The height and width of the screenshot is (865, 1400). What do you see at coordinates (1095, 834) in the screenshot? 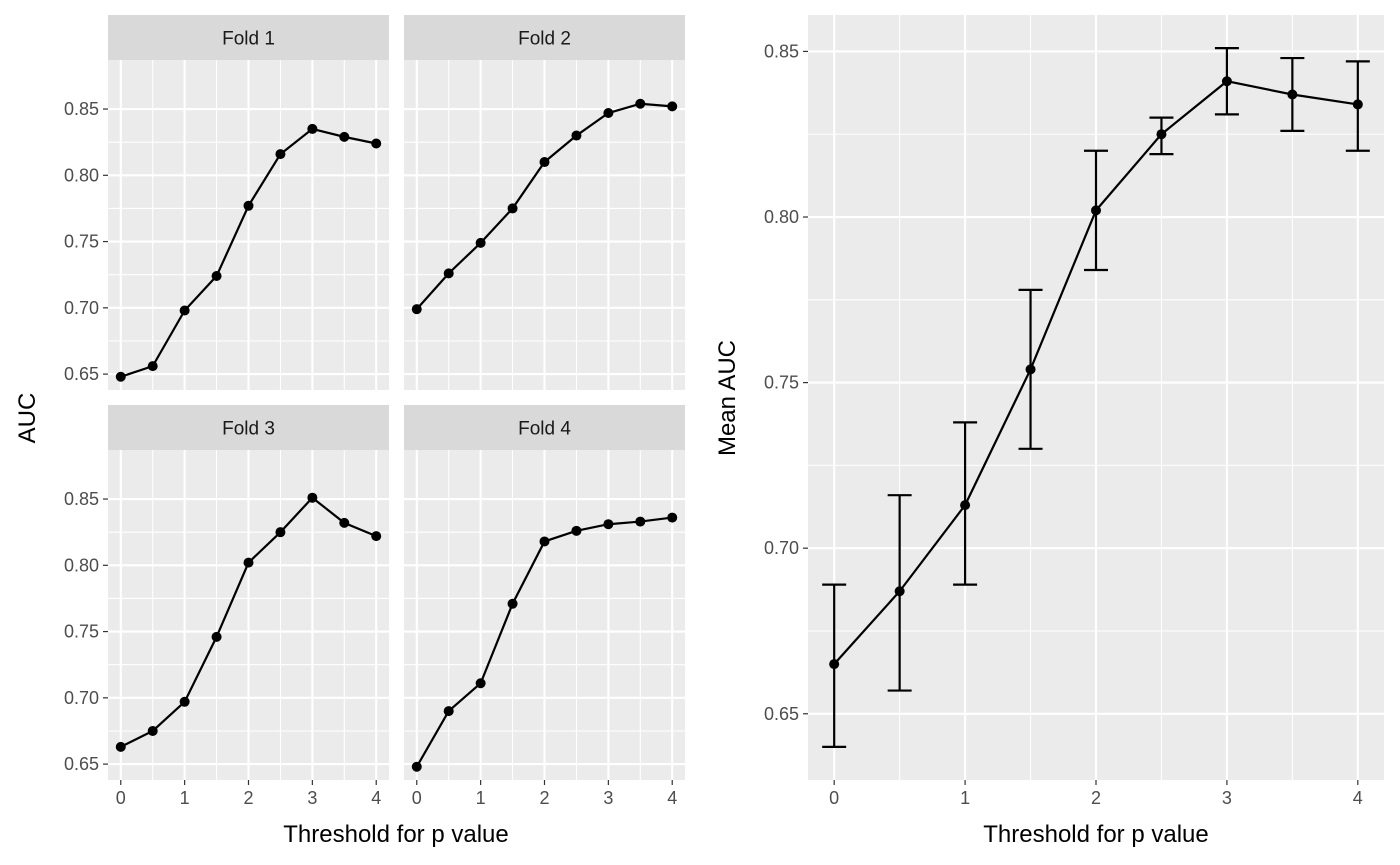
I see `mean-x-axis-title: Threshold for p value` at bounding box center [1095, 834].